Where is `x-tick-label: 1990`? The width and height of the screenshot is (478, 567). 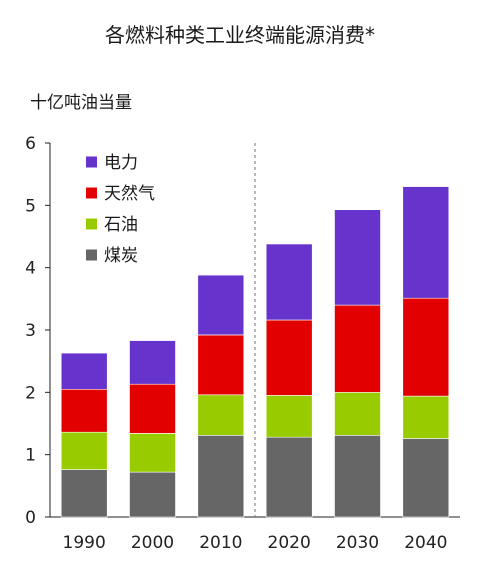 x-tick-label: 1990 is located at coordinates (84, 543).